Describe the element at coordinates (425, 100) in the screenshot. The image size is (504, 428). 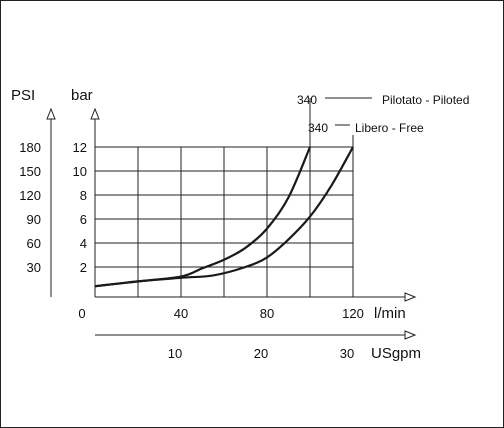
I see `legend-piloted-label: Pilotato - Piloted` at that location.